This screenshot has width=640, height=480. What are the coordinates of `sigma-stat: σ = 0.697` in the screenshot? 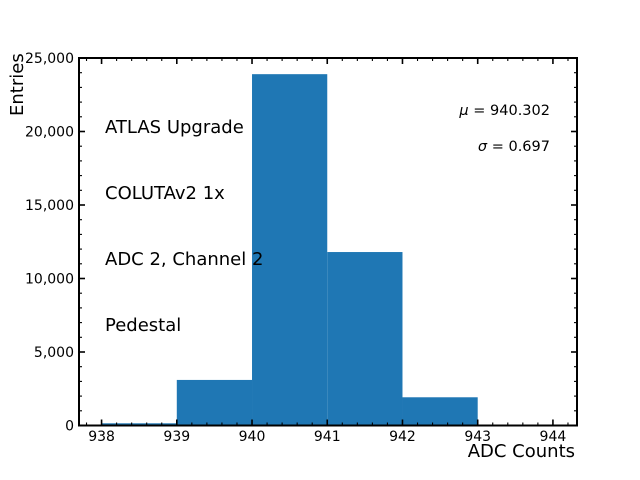 It's located at (513, 147).